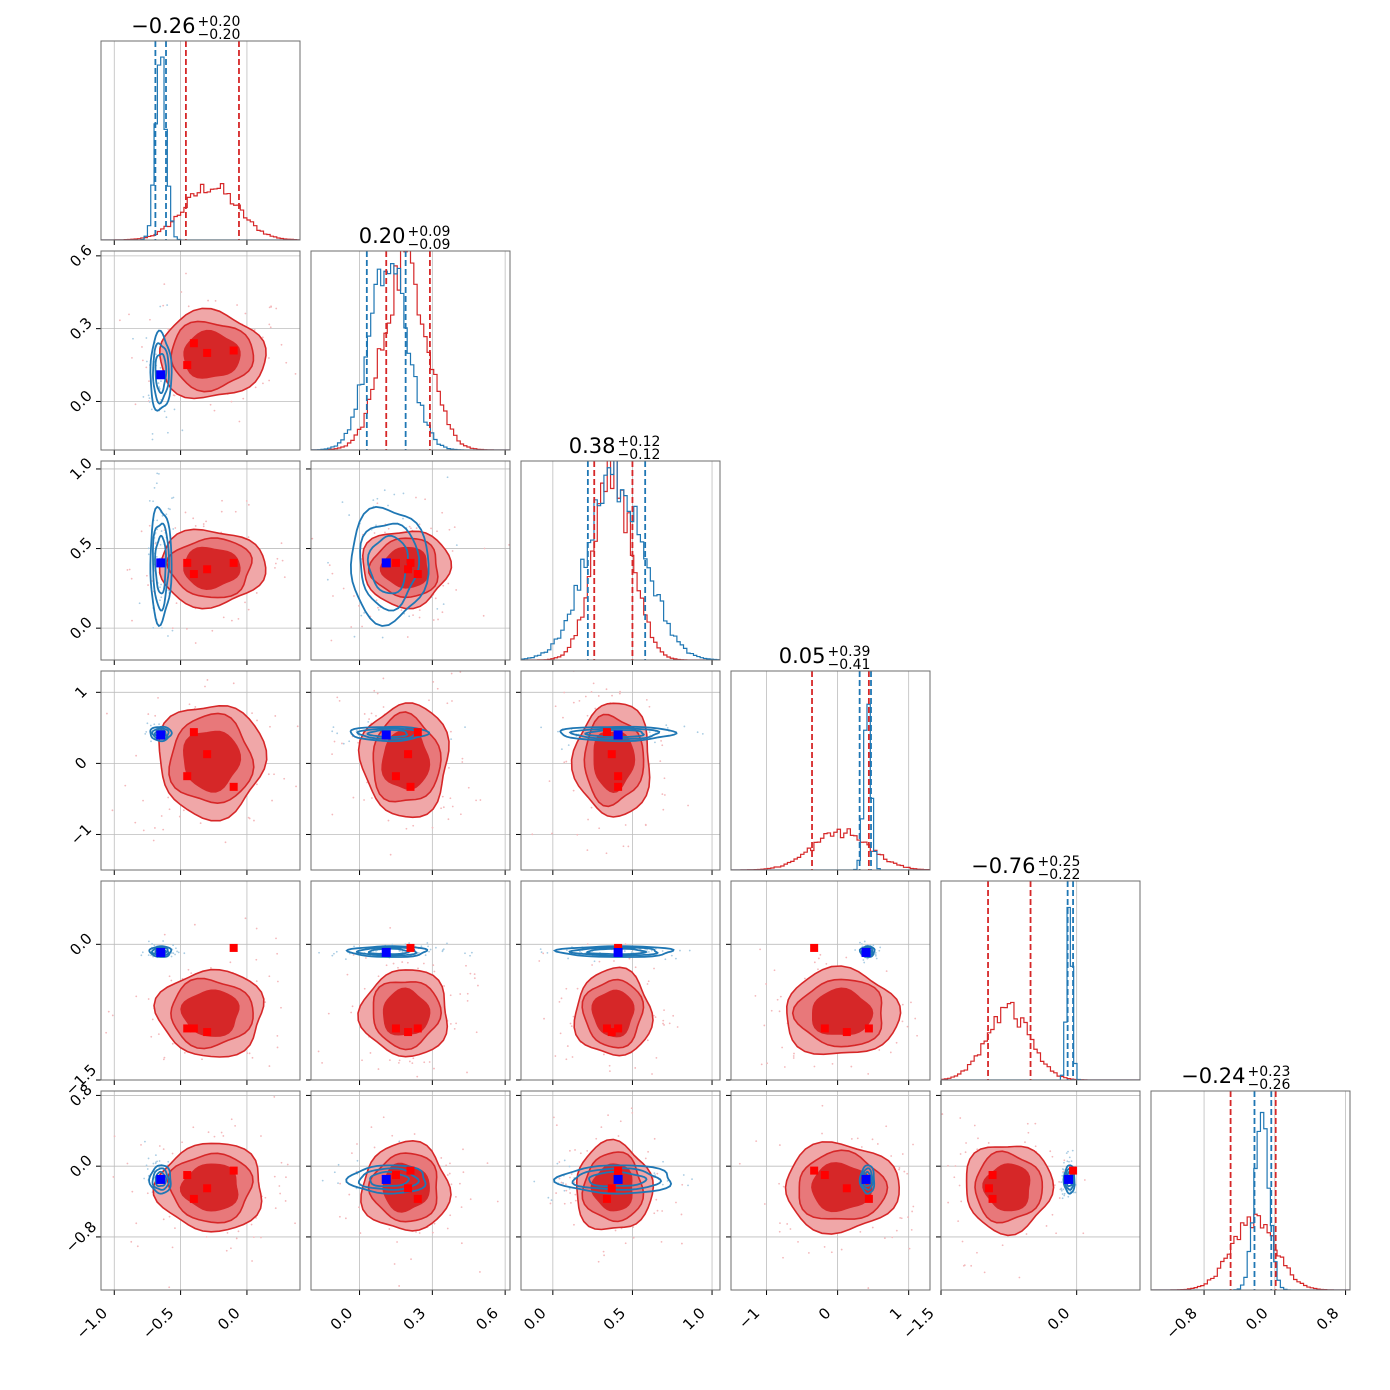  Describe the element at coordinates (200, 129) in the screenshot. I see `panel-0-0: −0.26 +0.20−0.20` at that location.